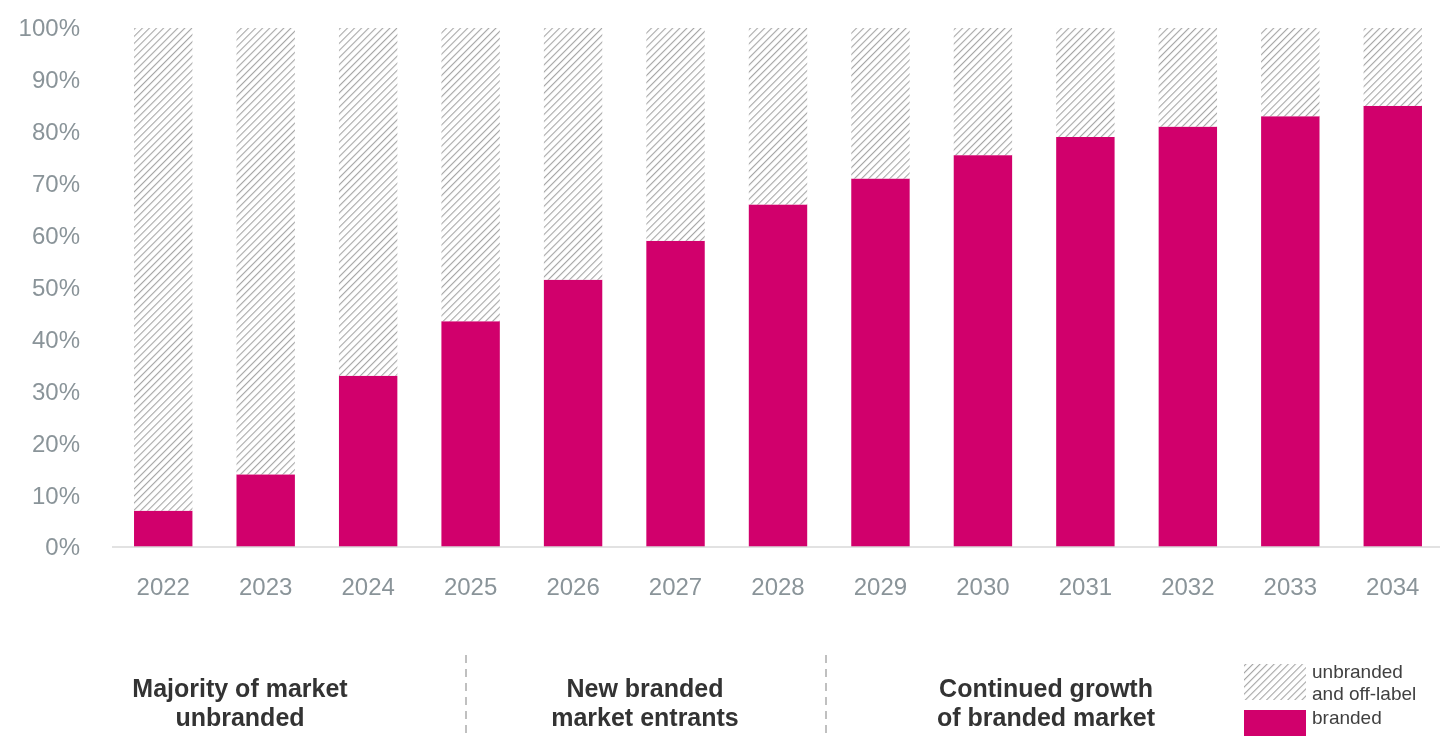 This screenshot has height=736, width=1440. What do you see at coordinates (55, 443) in the screenshot?
I see `y-tick-label: 20%` at bounding box center [55, 443].